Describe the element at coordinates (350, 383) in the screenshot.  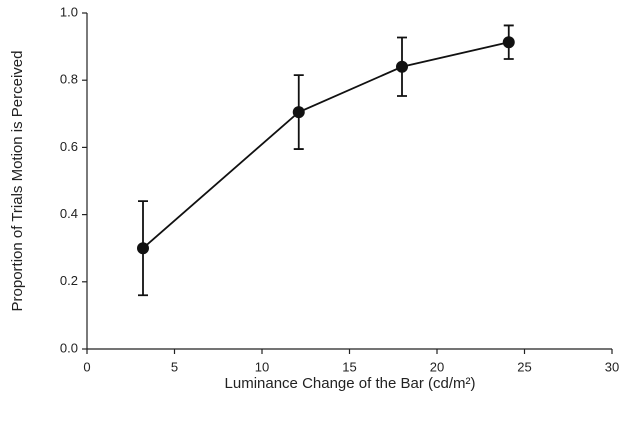
I see `x-axis-label: Luminance Change of the Bar (cd/m²)` at that location.